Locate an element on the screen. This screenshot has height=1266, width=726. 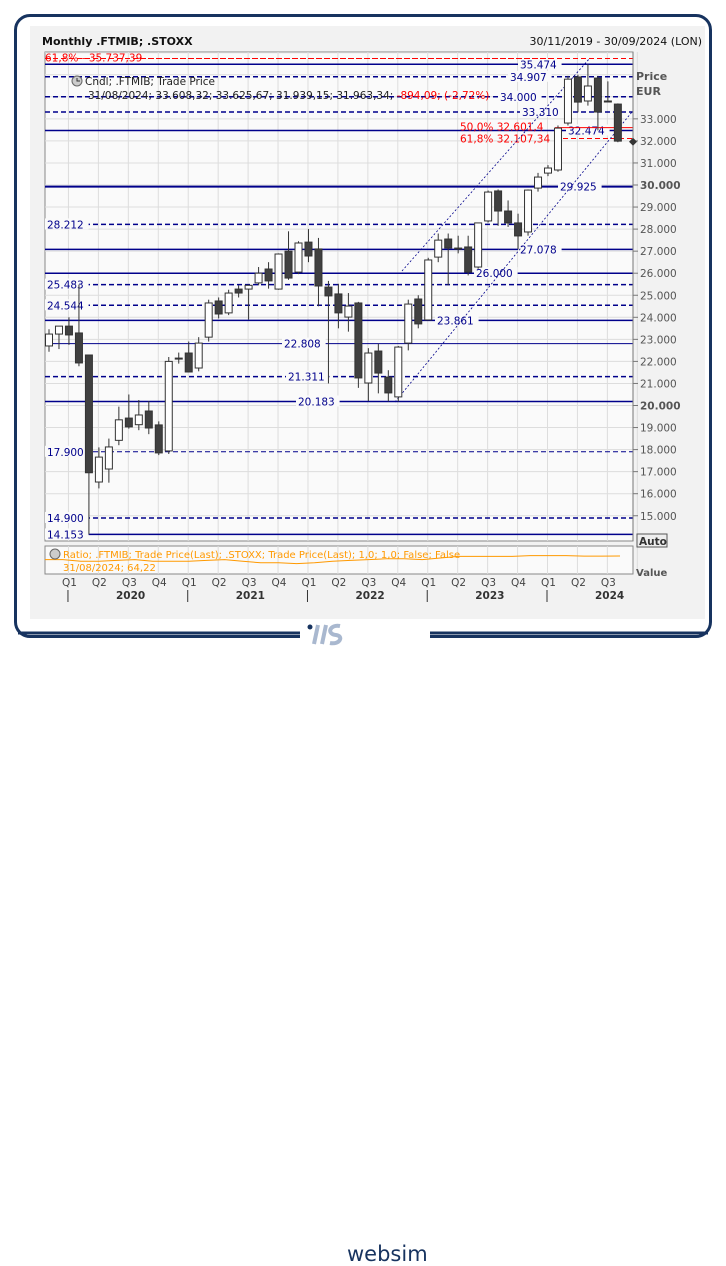
x-year-label: 2021 is located at coordinates (250, 596).